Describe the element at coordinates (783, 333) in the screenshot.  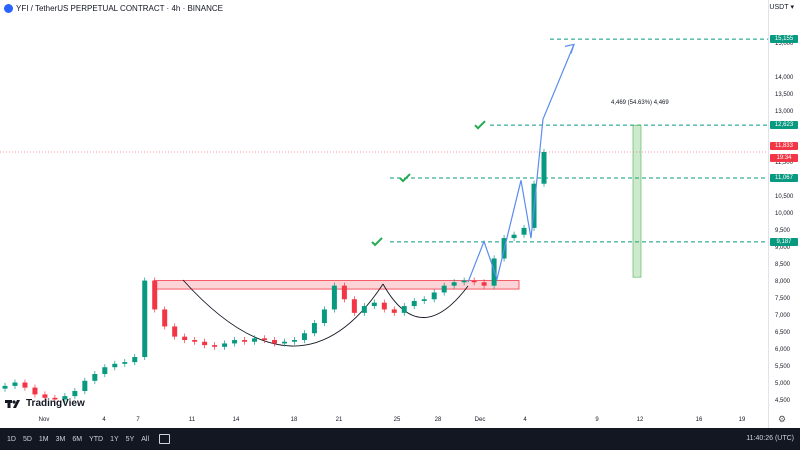
I see `price-tick-label: 6,500` at that location.